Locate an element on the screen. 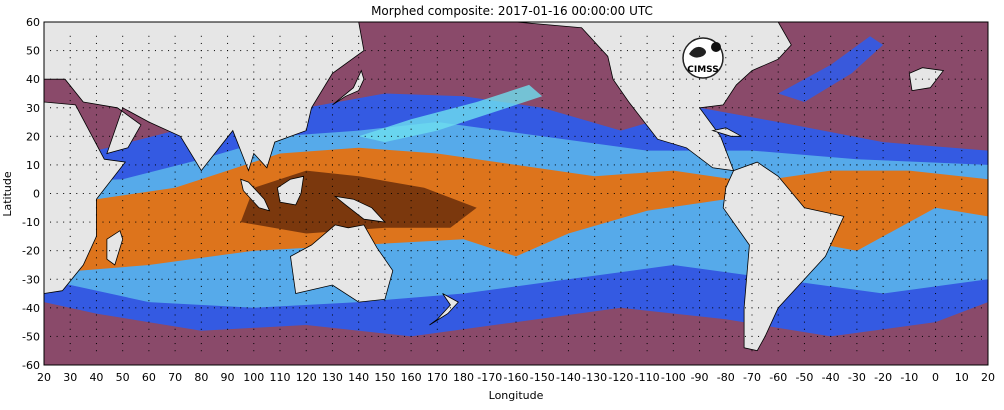 The image size is (1004, 410). x-tick-label: 20 is located at coordinates (988, 377).